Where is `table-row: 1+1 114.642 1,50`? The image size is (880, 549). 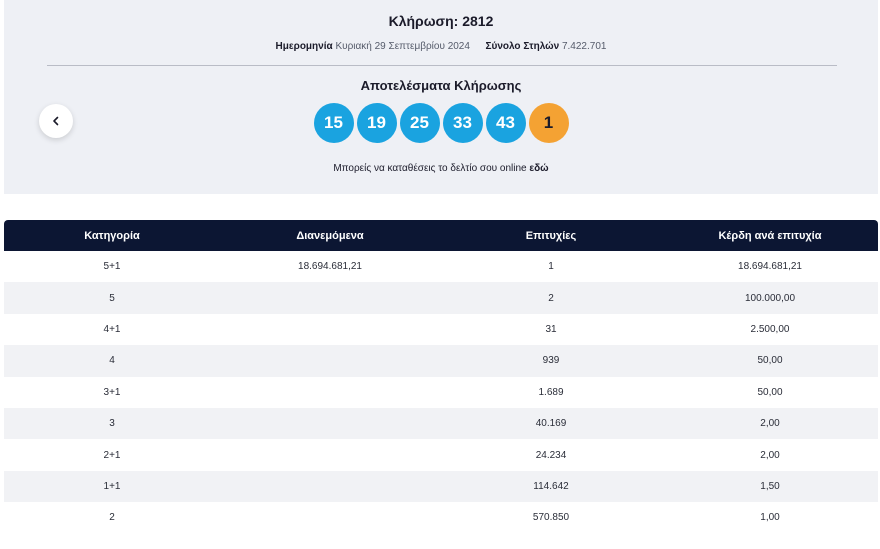
table-row: 1+1 114.642 1,50 is located at coordinates (441, 486).